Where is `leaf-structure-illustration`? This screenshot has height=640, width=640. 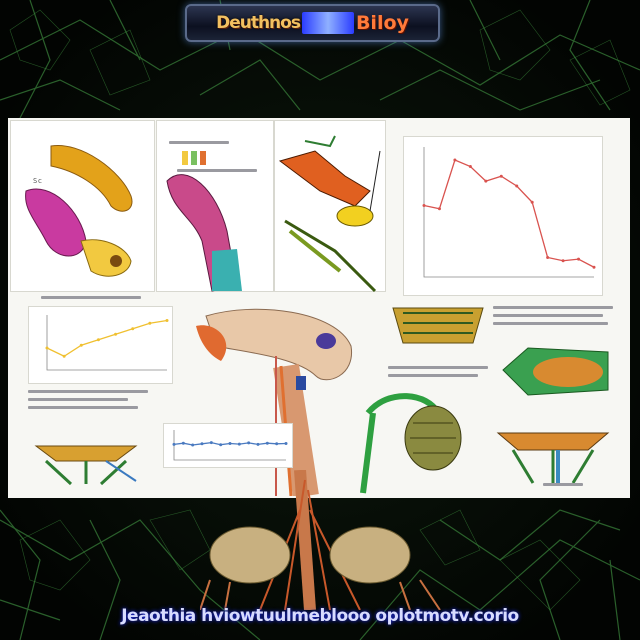 leaf-structure-illustration is located at coordinates (438, 325).